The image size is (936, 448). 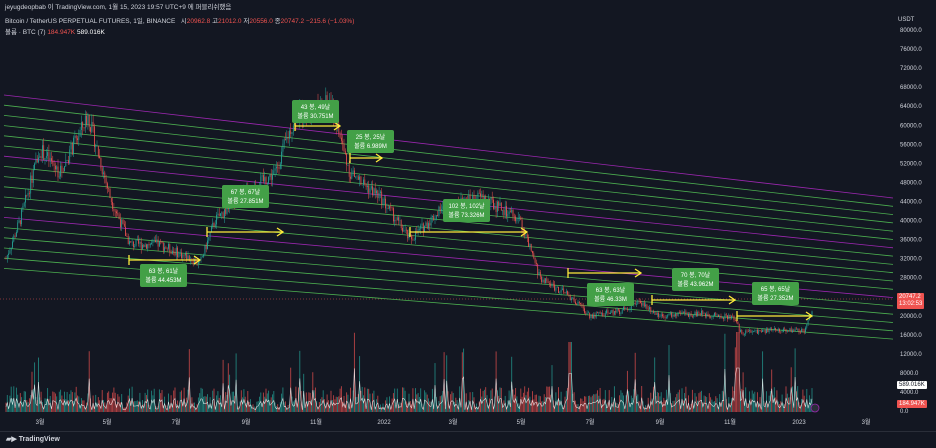 What do you see at coordinates (695, 279) in the screenshot?
I see `range-label-box` at bounding box center [695, 279].